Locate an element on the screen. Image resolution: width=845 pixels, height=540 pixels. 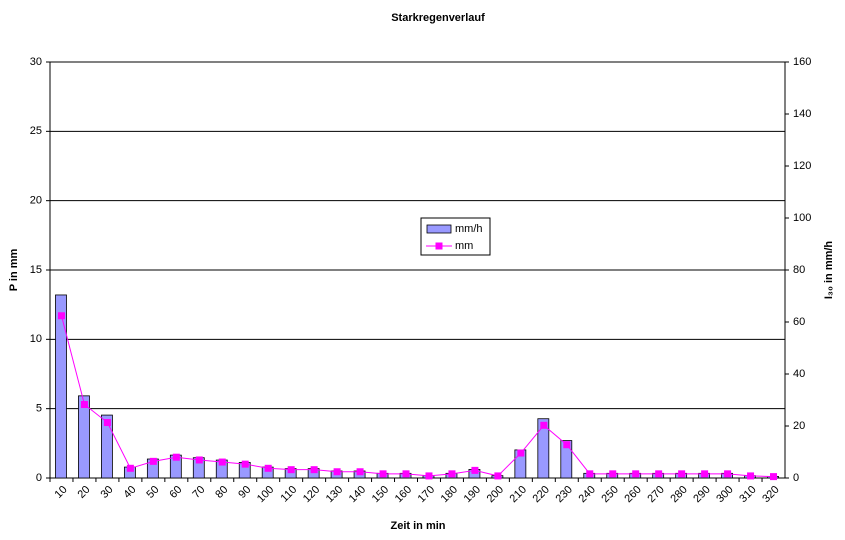
x-tick-label: 250 is located at coordinates (609, 494).